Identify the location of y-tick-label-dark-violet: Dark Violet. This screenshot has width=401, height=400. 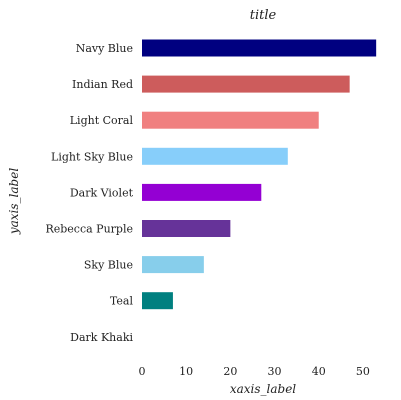
(102, 192).